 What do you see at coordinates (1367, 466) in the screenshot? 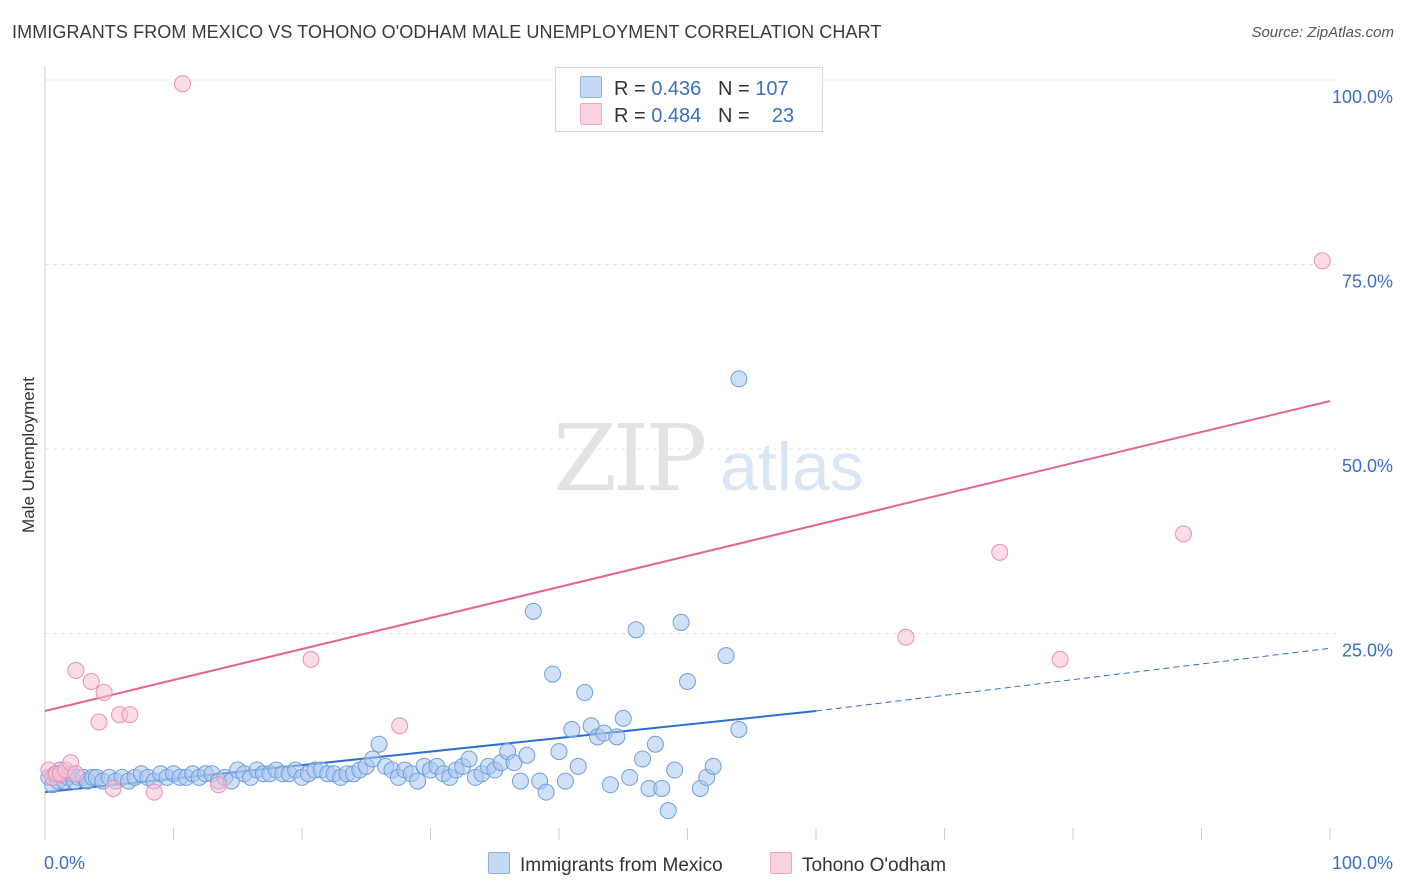
I see `y-tick-label-50: 50.0%` at bounding box center [1367, 466].